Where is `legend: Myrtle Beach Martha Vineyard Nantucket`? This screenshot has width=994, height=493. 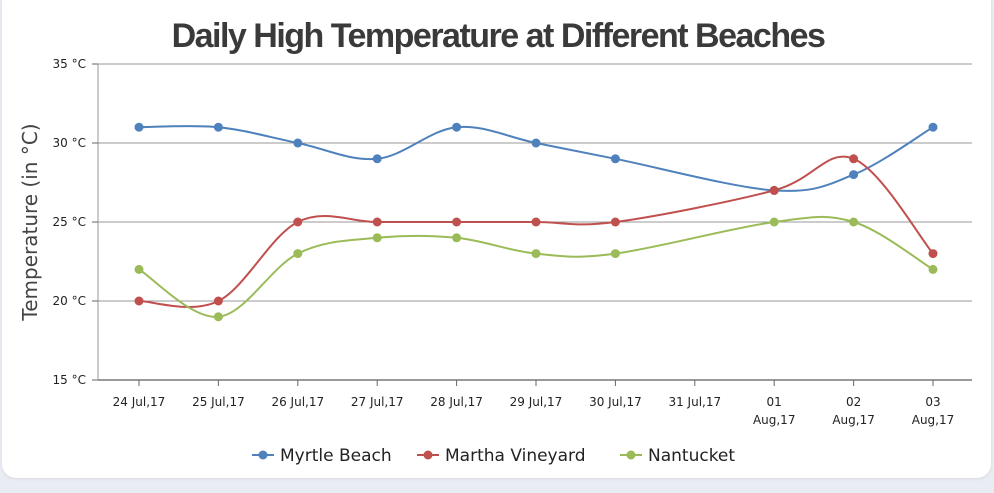 legend: Myrtle Beach Martha Vineyard Nantucket is located at coordinates (493, 456).